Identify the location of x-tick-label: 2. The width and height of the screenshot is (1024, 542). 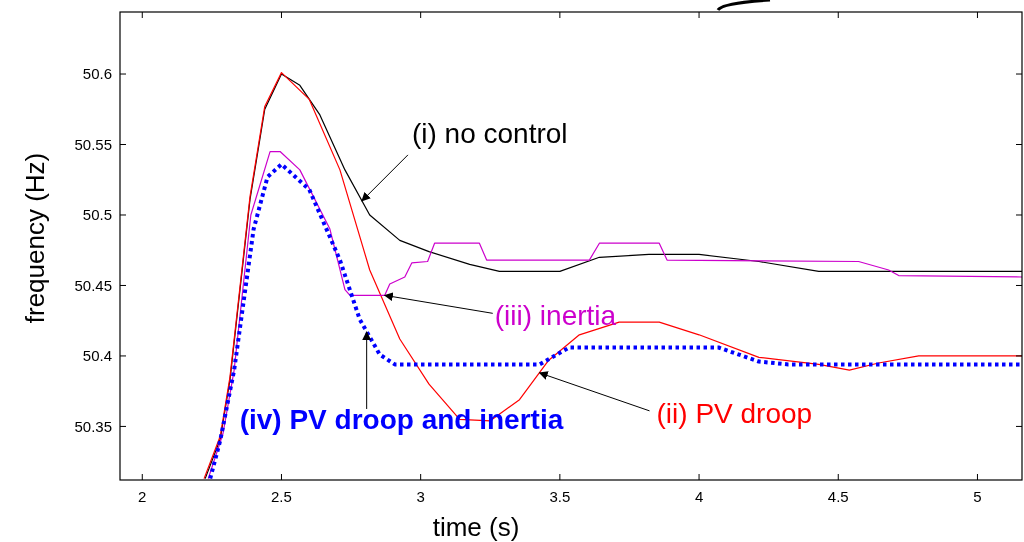
(142, 496).